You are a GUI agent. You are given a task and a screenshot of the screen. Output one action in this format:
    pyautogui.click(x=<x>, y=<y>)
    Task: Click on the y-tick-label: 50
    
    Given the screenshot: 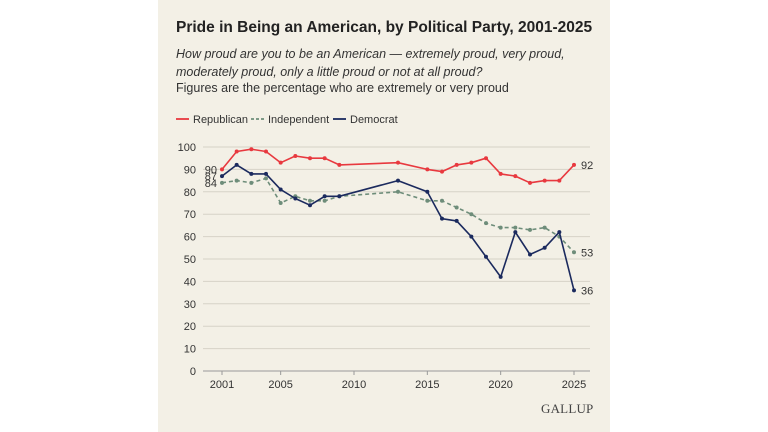 What is the action you would take?
    pyautogui.click(x=190, y=260)
    